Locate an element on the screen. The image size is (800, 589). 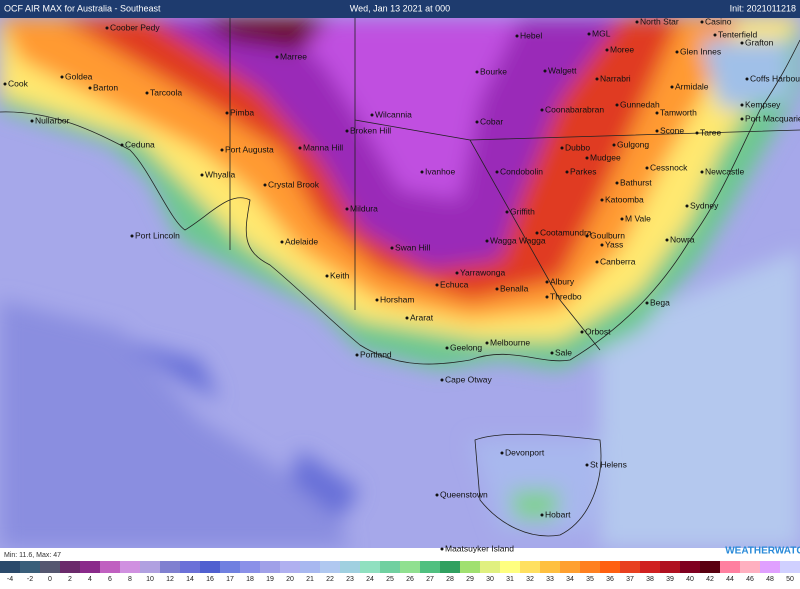
legend-label: 26 is located at coordinates (410, 579).